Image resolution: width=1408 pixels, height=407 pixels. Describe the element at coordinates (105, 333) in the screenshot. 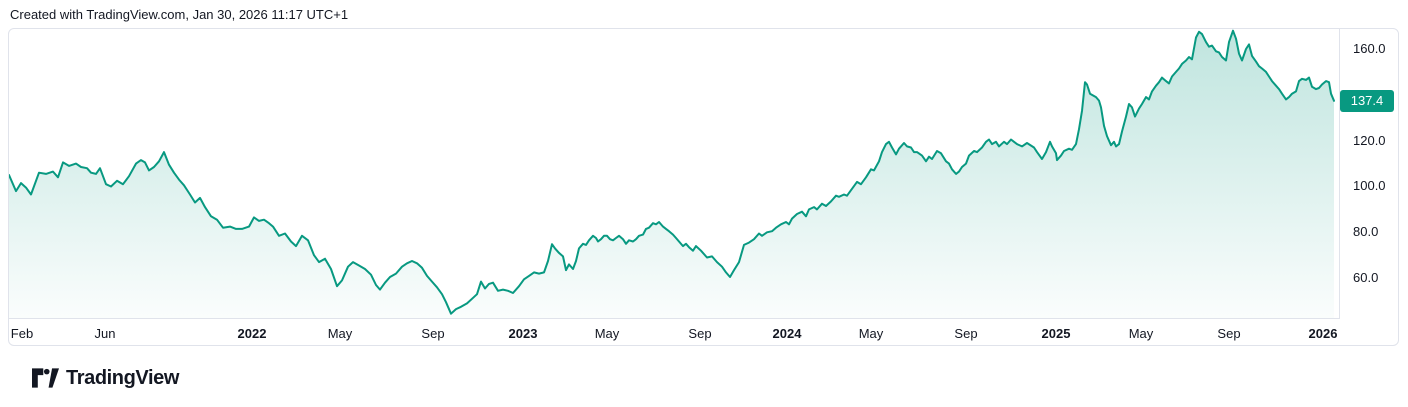

I see `x-axis-label: Jun` at that location.